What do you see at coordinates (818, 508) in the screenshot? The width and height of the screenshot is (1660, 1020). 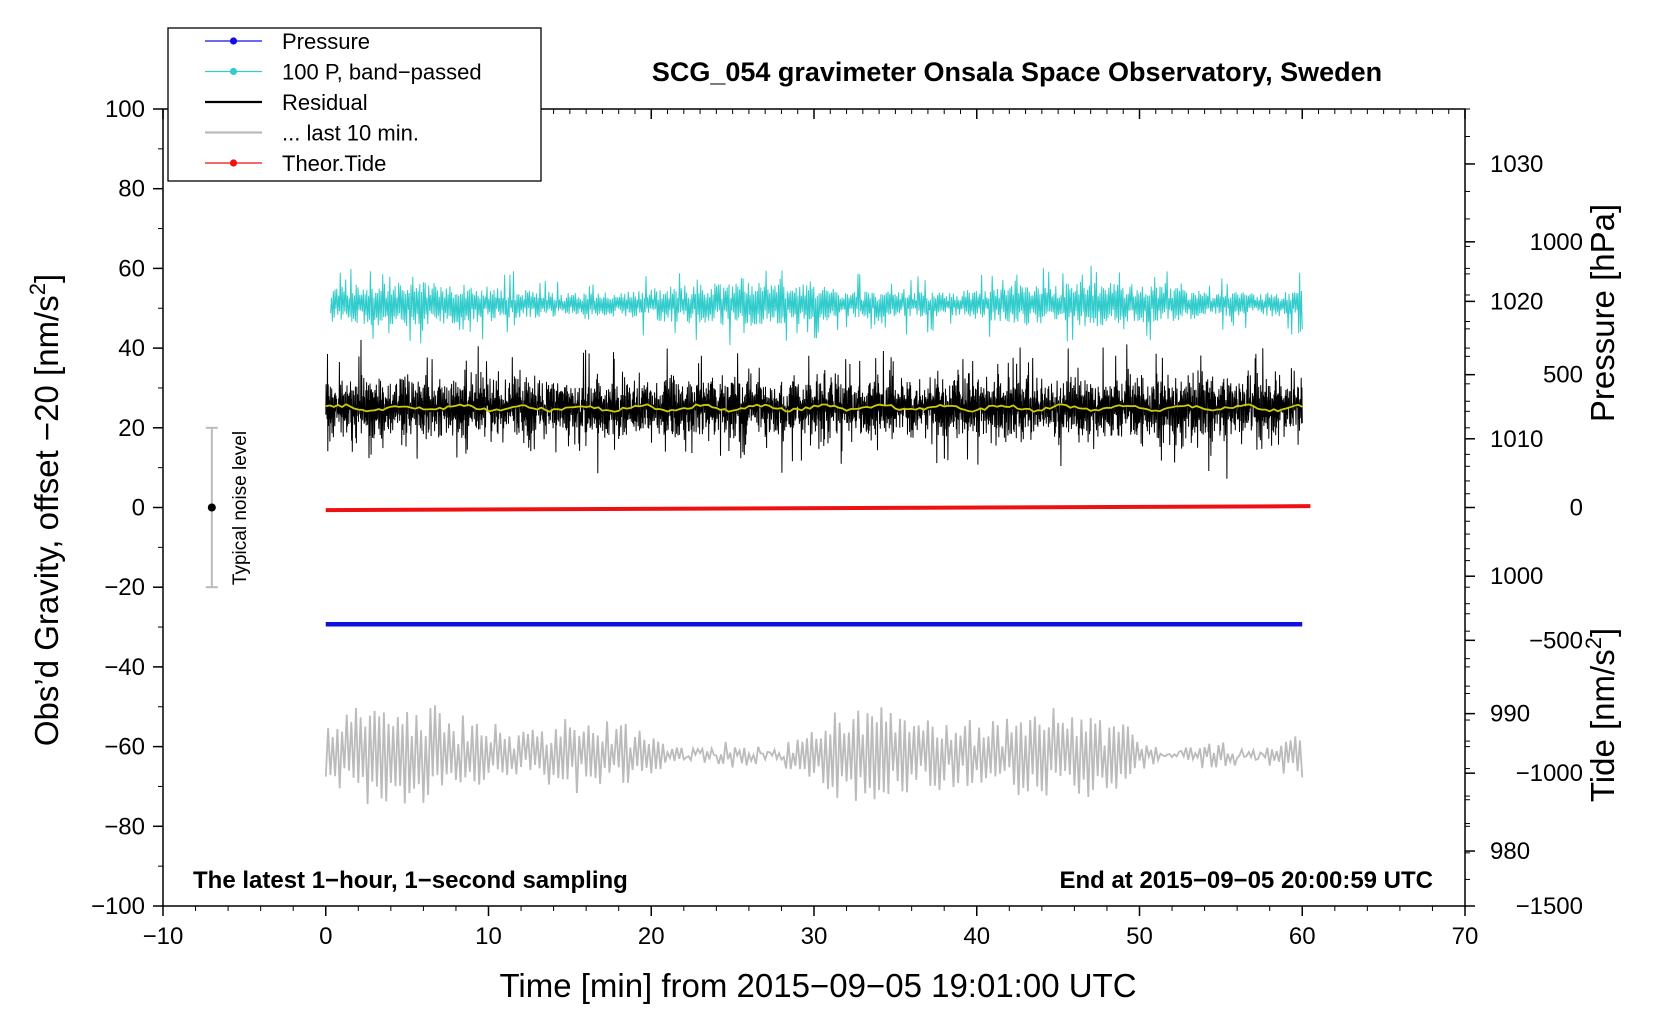 I see `series-theor-tide` at bounding box center [818, 508].